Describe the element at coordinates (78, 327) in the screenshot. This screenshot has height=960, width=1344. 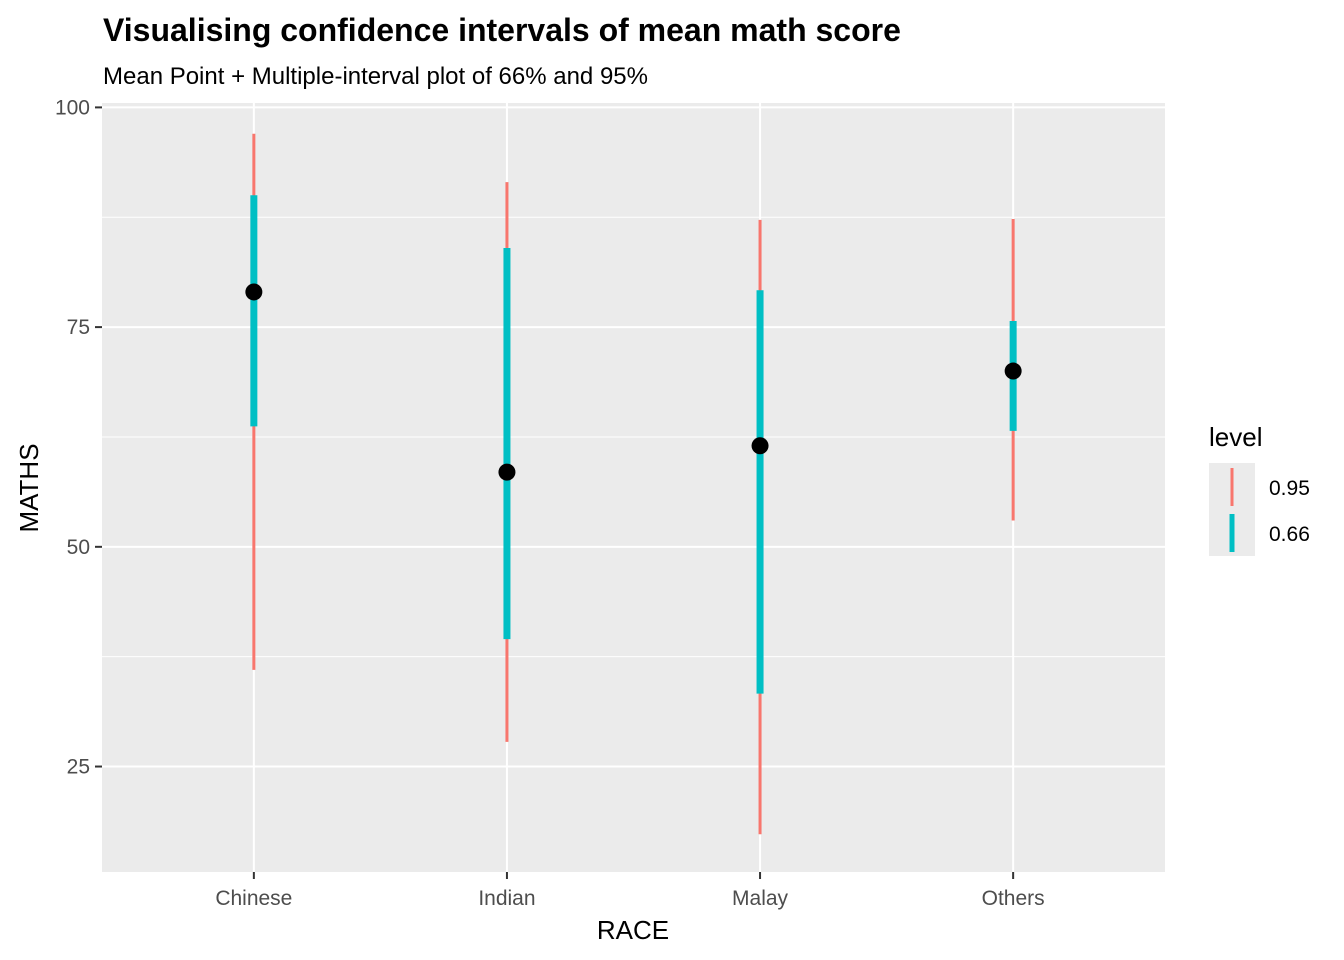
I see `y-tick-label: 75` at that location.